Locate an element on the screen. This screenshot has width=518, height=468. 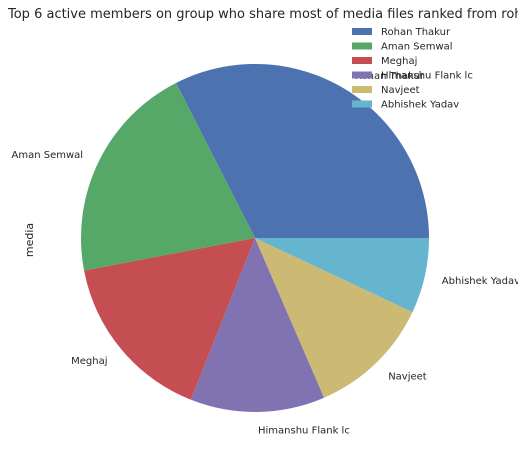
y-axis-label: media is located at coordinates (29, 240).